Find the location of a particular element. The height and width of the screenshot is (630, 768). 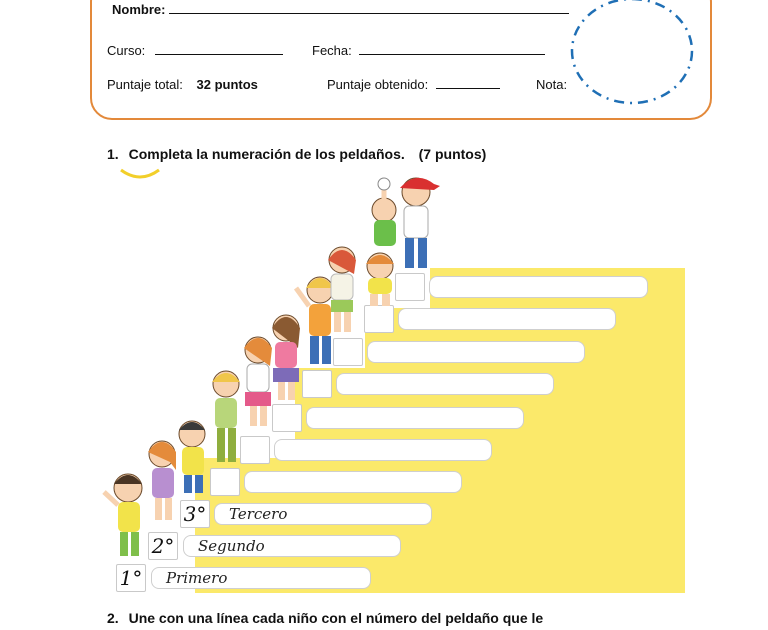

puntaje-total-value: 32 puntos is located at coordinates (227, 84).